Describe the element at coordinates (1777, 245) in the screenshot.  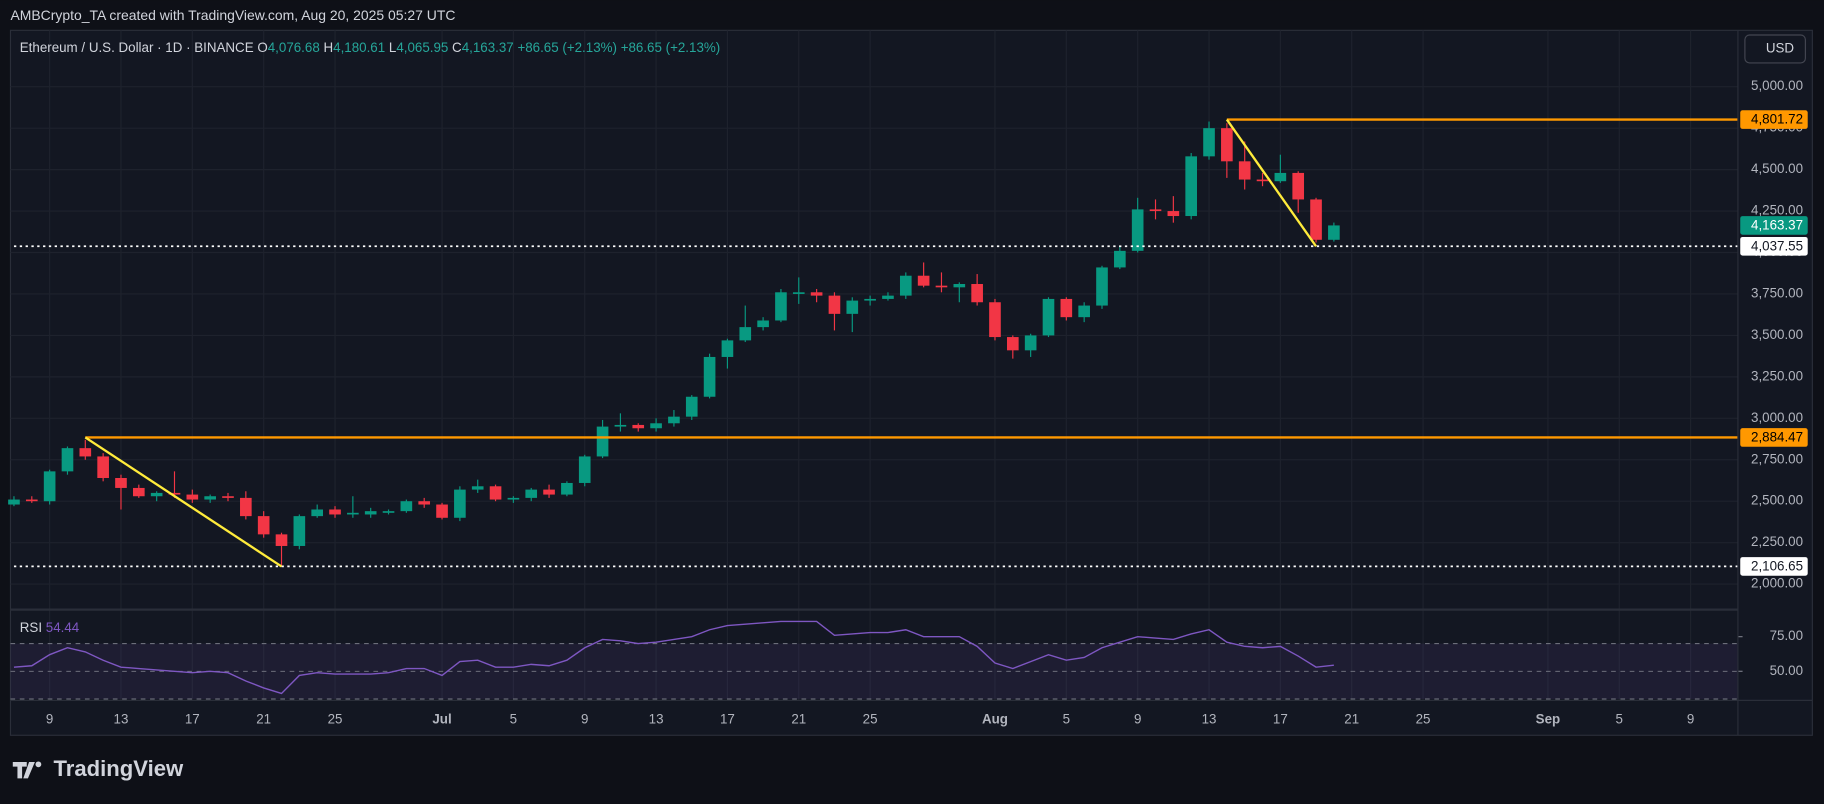
I see `level-label: 4,037.55` at that location.